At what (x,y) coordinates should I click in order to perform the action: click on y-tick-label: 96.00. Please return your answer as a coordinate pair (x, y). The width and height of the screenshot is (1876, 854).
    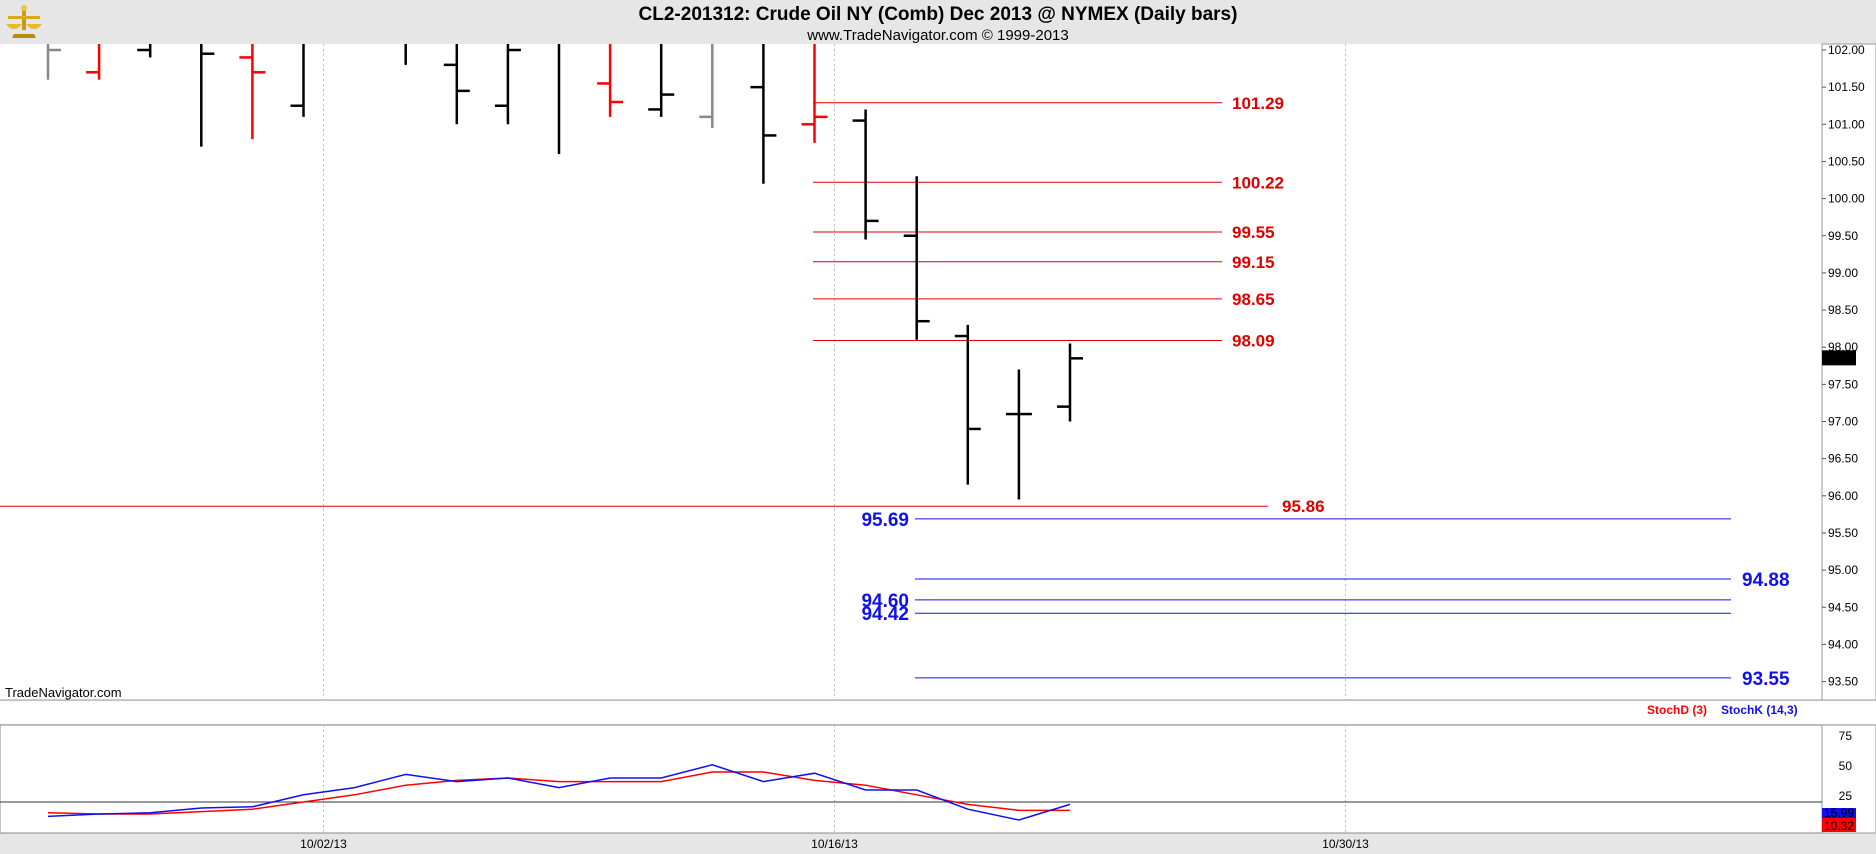
    Looking at the image, I should click on (1843, 496).